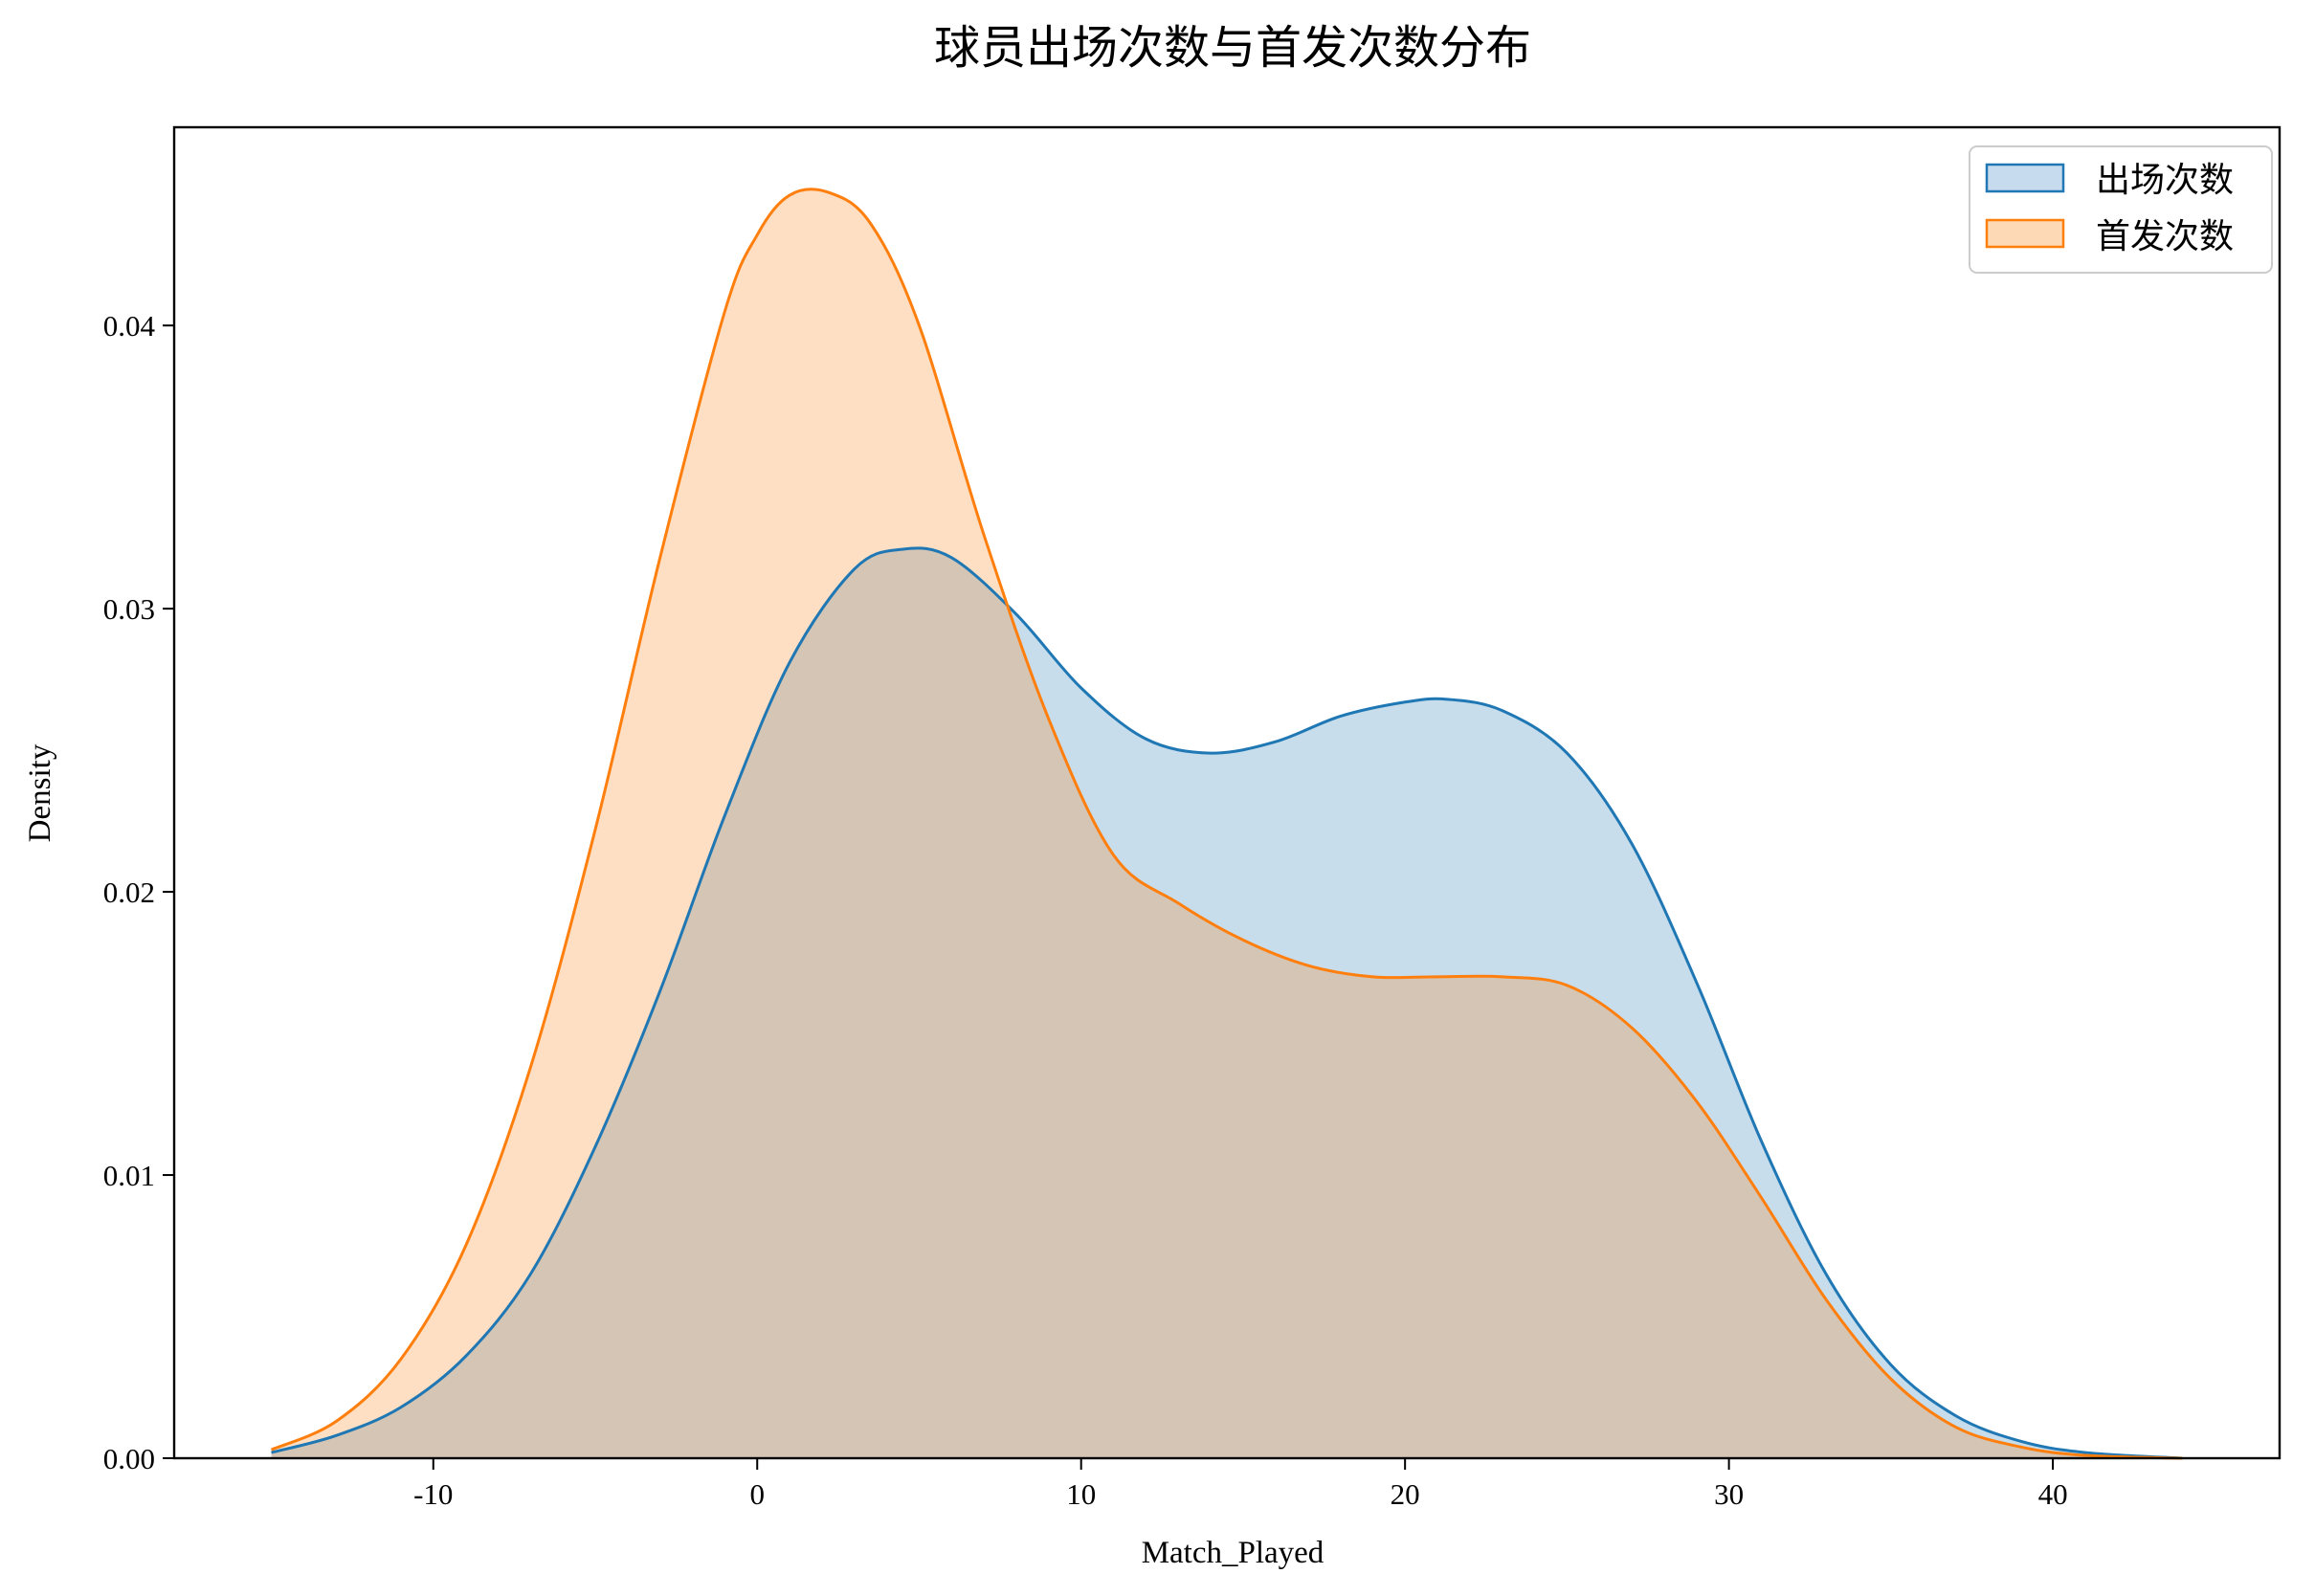 Image resolution: width=2315 pixels, height=1596 pixels. I want to click on x-tick-label: -10, so click(433, 1494).